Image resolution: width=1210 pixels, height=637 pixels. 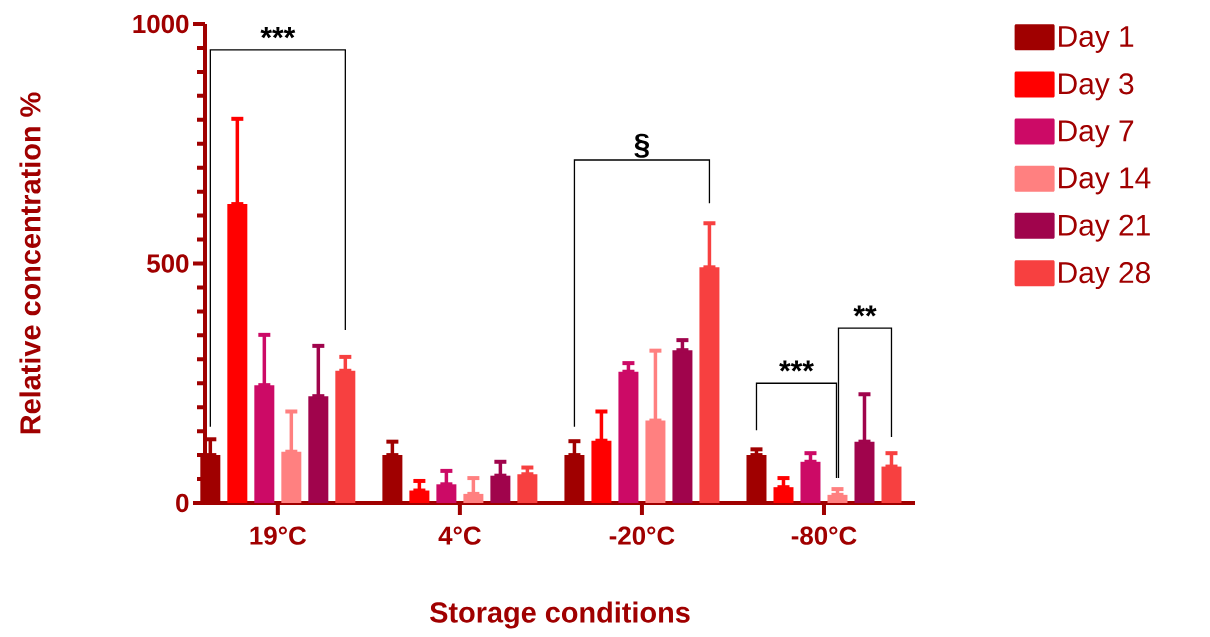 I want to click on x-tick-label: -20°C, so click(x=642, y=535).